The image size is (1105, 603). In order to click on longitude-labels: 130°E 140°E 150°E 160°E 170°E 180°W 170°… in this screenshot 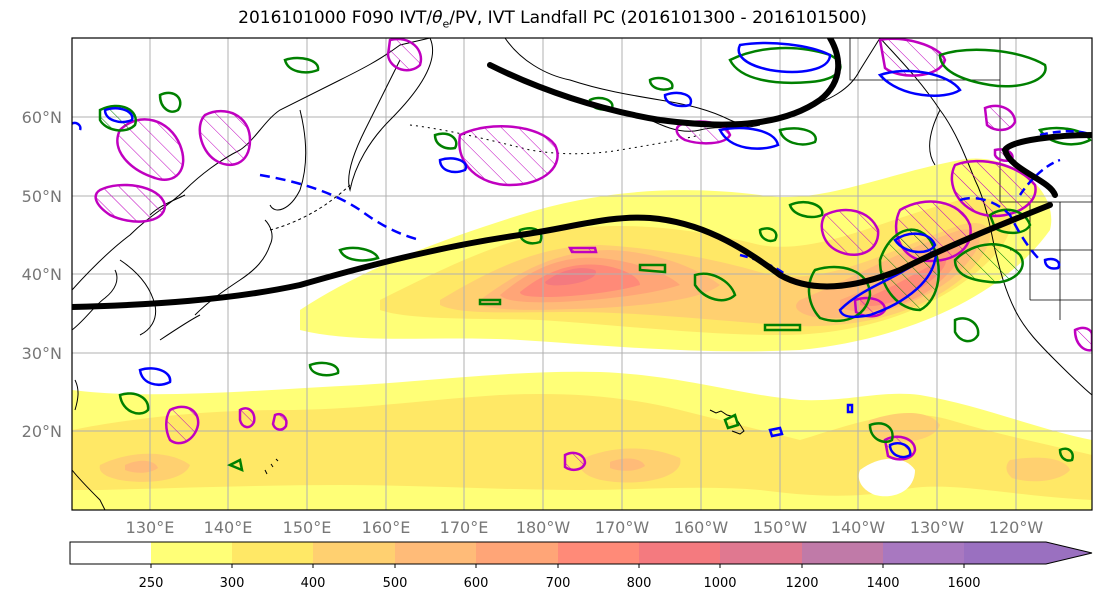, I will do `click(585, 527)`.